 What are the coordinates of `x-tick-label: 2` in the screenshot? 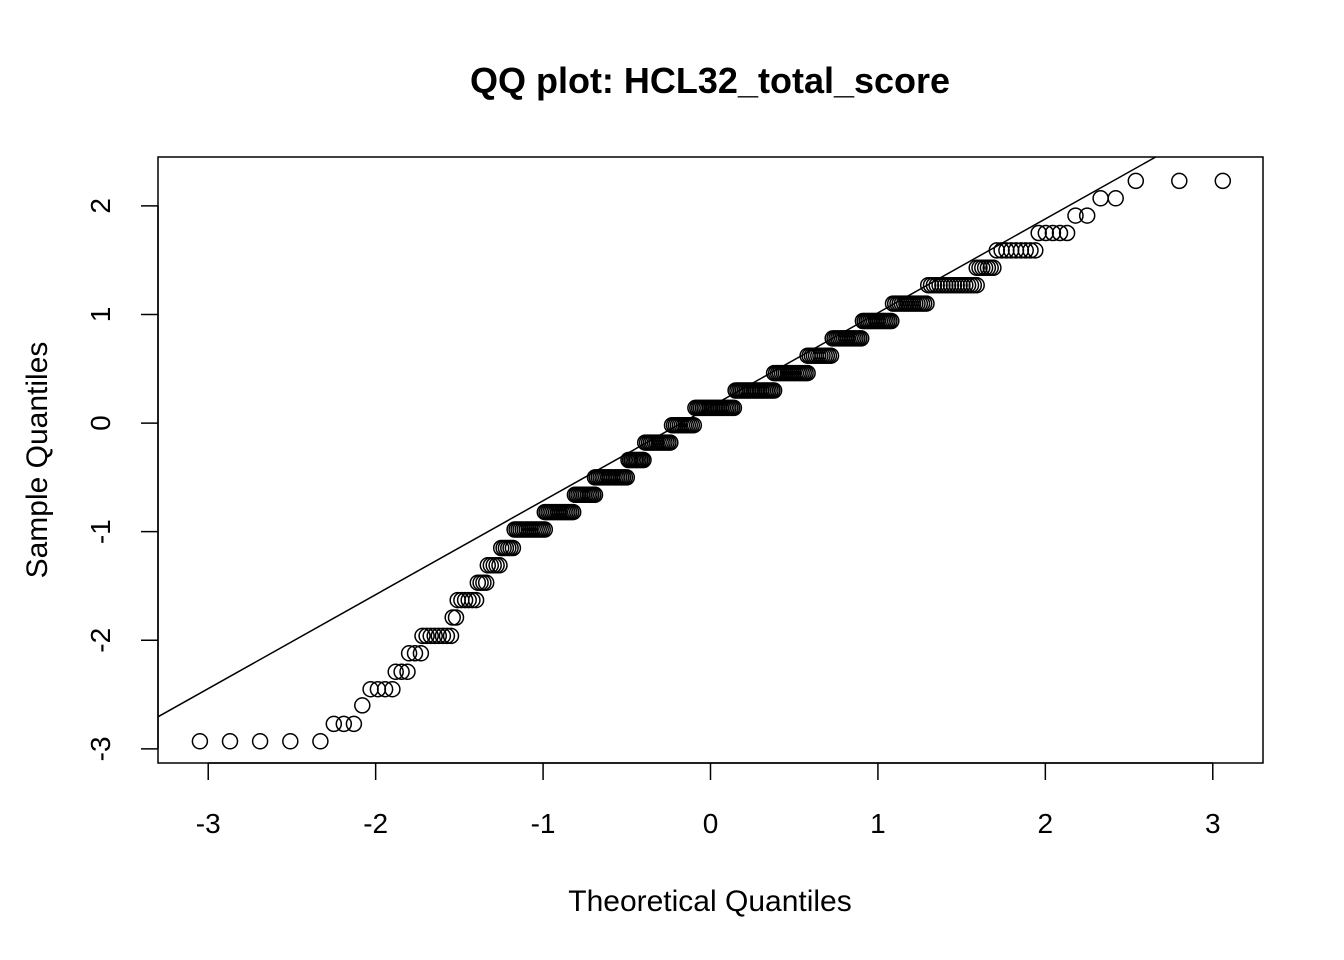 It's located at (1046, 823).